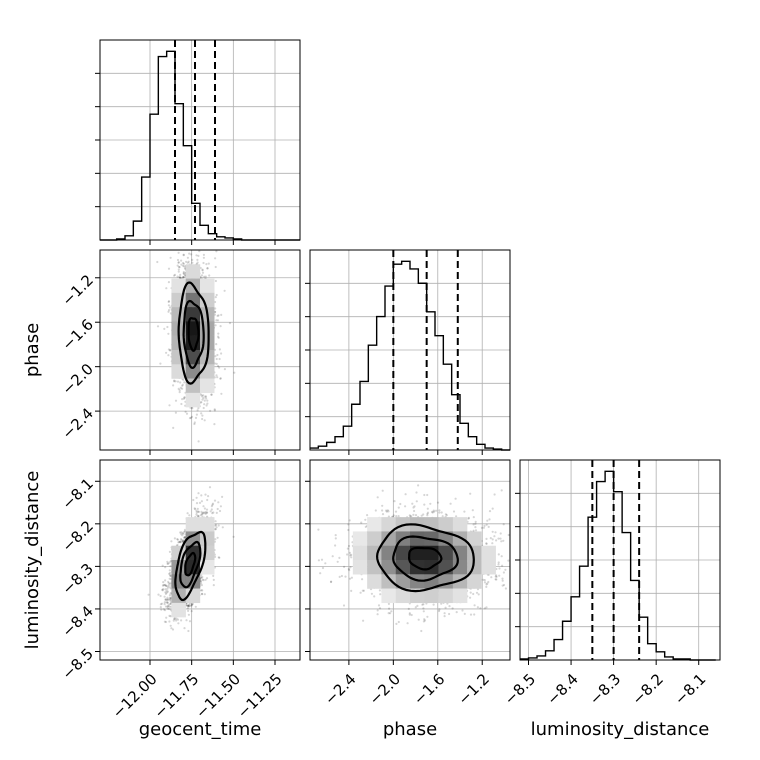 The image size is (760, 760). Describe the element at coordinates (78, 290) in the screenshot. I see `y-tick-label: −1.2` at that location.